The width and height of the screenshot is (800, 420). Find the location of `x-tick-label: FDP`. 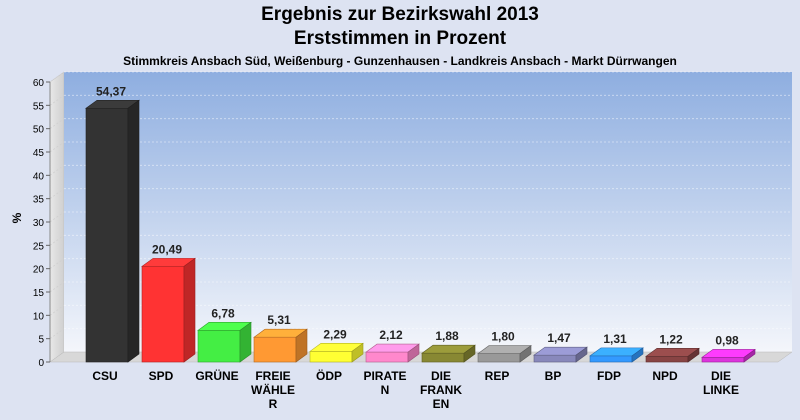

x-tick-label: FDP is located at coordinates (609, 376).